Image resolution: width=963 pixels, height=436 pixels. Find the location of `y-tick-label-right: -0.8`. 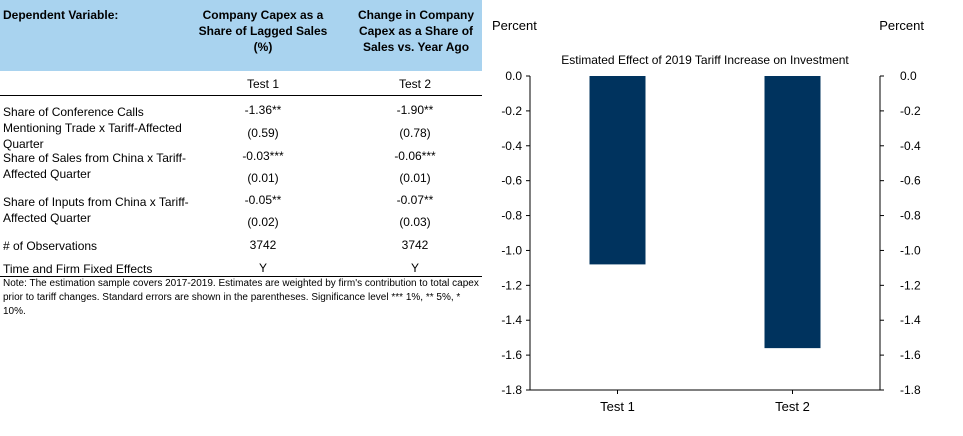

y-tick-label-right: -0.8 is located at coordinates (910, 216).